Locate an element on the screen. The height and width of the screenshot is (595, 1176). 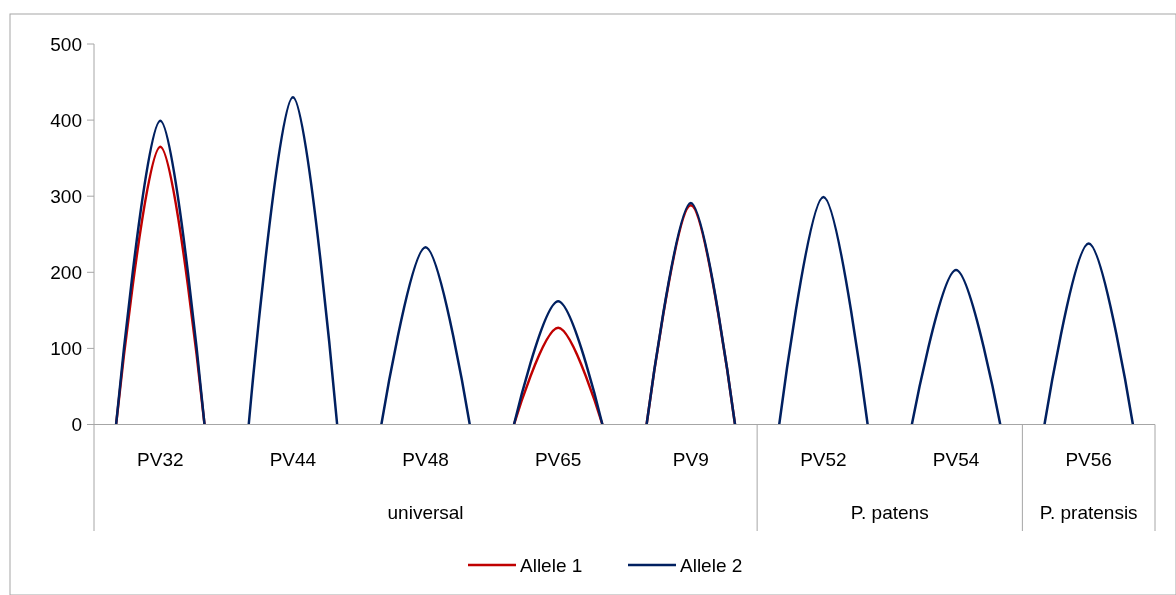
y-tick-label: 500 is located at coordinates (66, 44).